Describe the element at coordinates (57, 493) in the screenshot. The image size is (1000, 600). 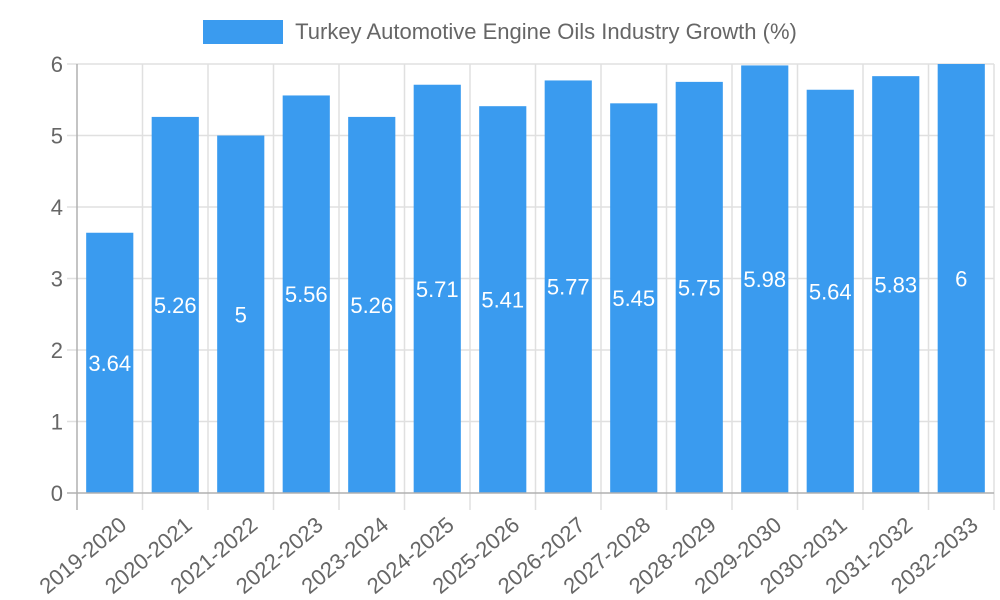
I see `y-tick-label: 0` at that location.